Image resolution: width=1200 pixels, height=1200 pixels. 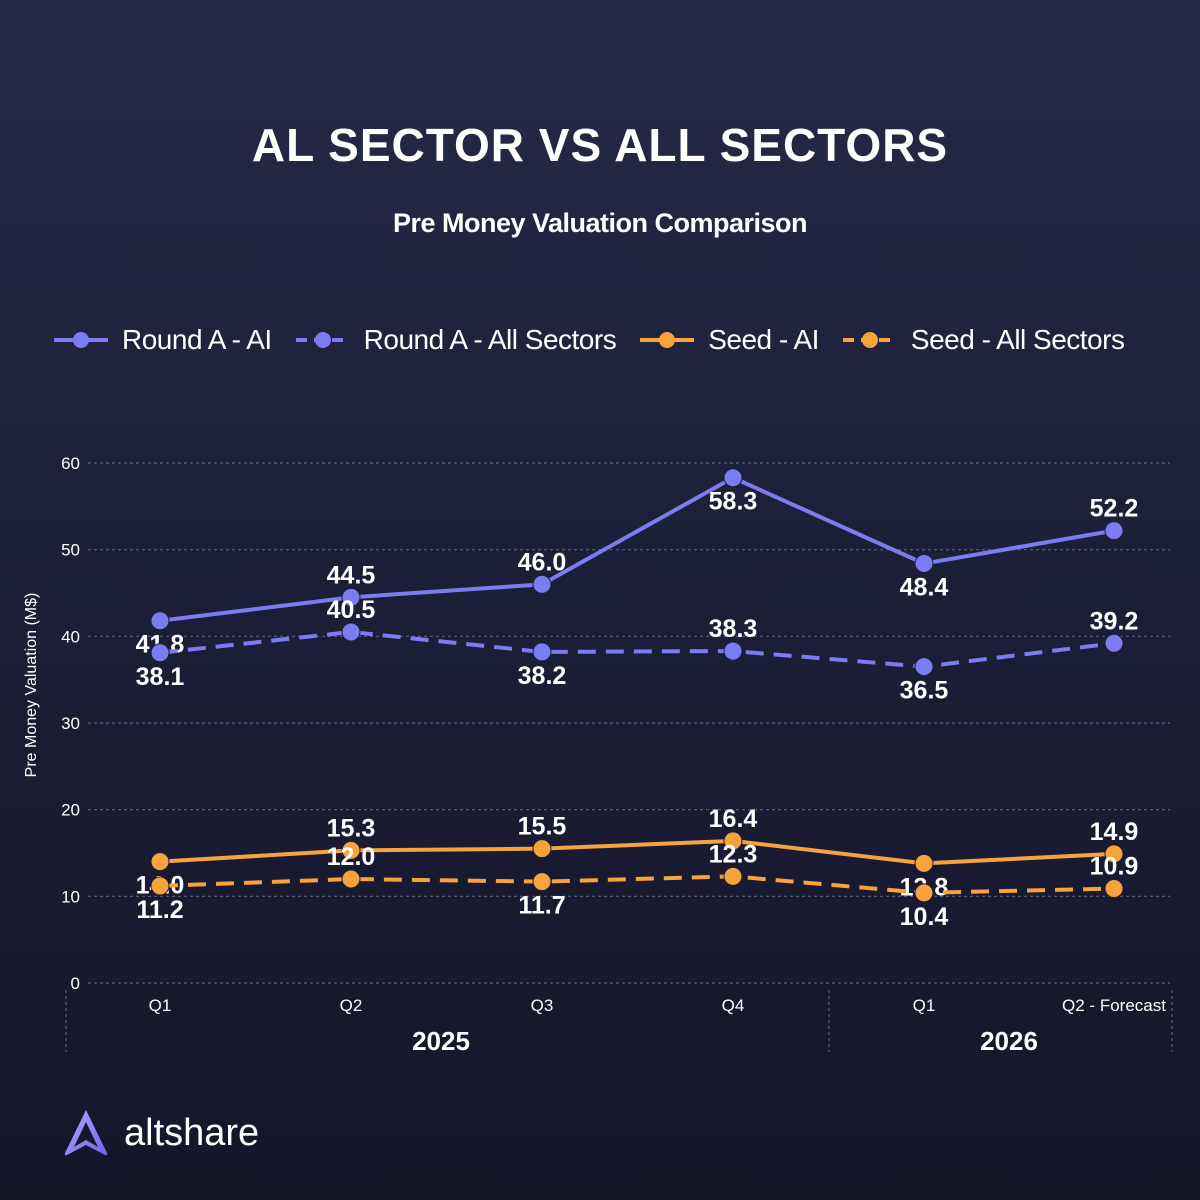 I want to click on brand-logo: altshare, so click(x=160, y=1133).